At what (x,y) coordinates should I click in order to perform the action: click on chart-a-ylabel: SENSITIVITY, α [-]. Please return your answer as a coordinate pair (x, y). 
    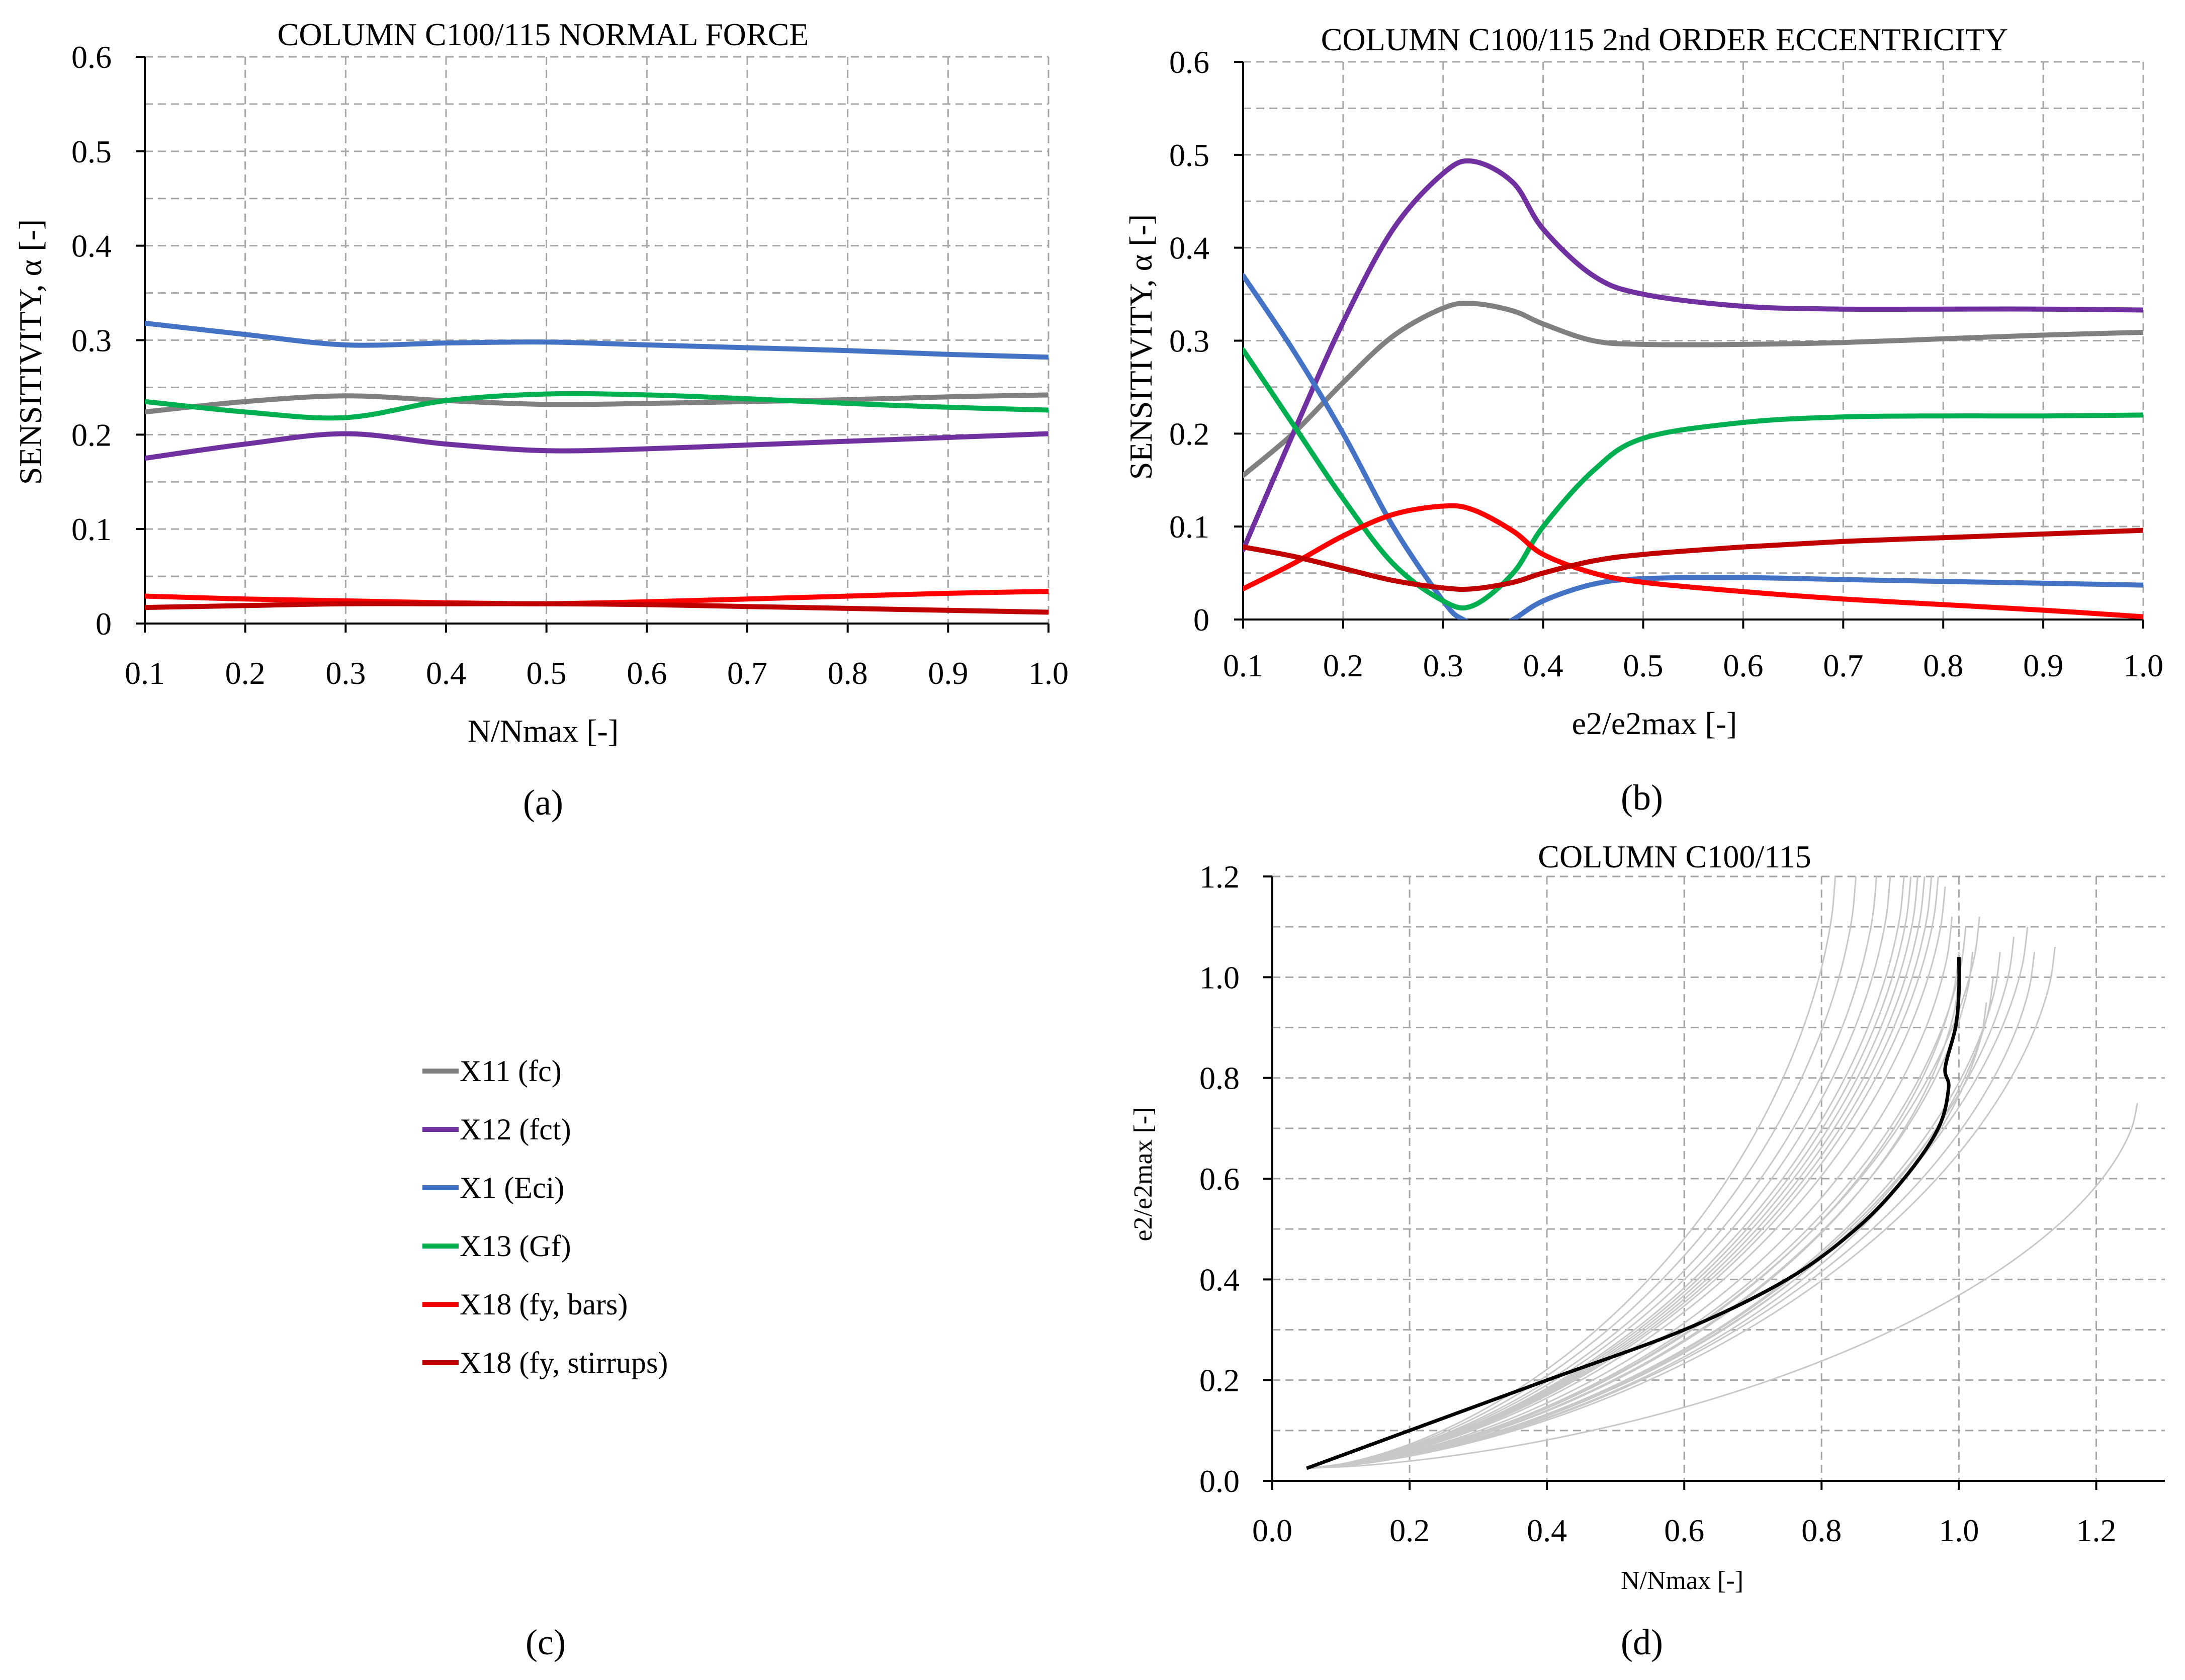
    Looking at the image, I should click on (30, 352).